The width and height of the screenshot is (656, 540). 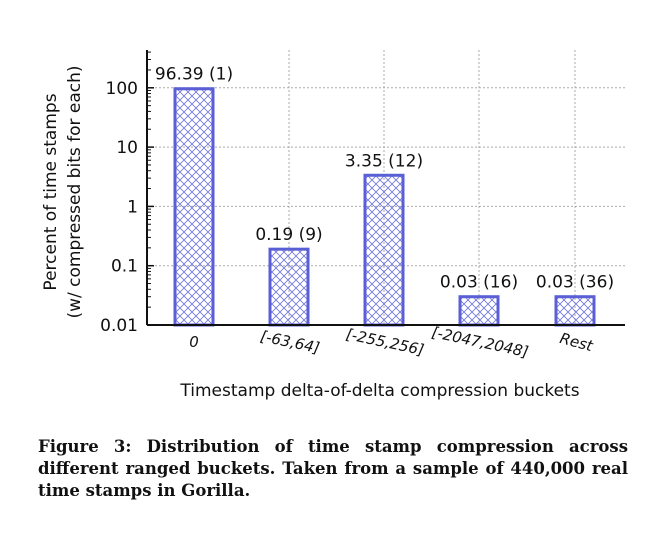 What do you see at coordinates (122, 89) in the screenshot?
I see `y-tick-label: 100` at bounding box center [122, 89].